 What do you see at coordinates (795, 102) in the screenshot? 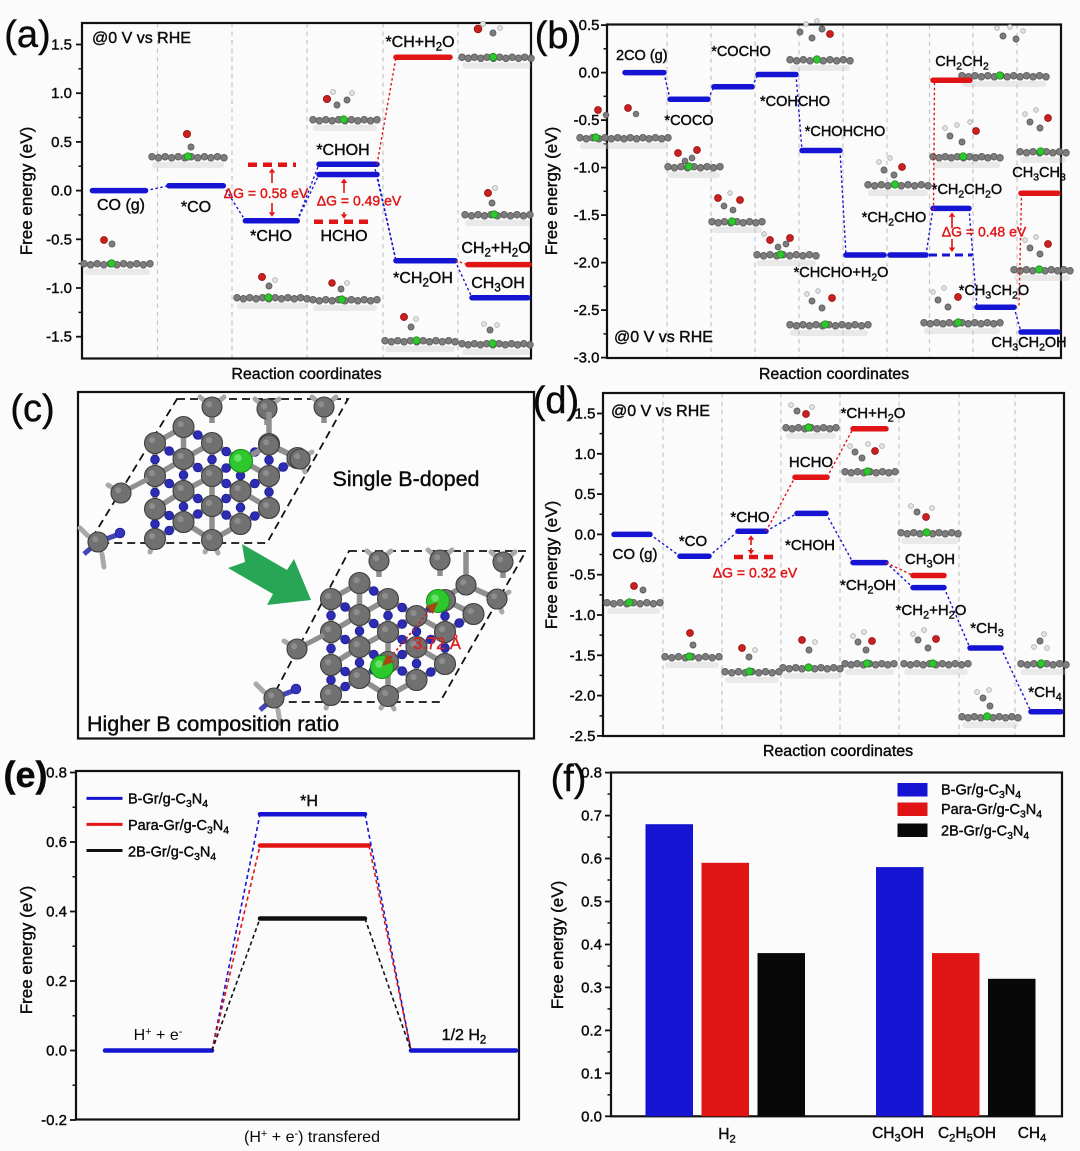
I see `svg-text: *COHCHO` at bounding box center [795, 102].